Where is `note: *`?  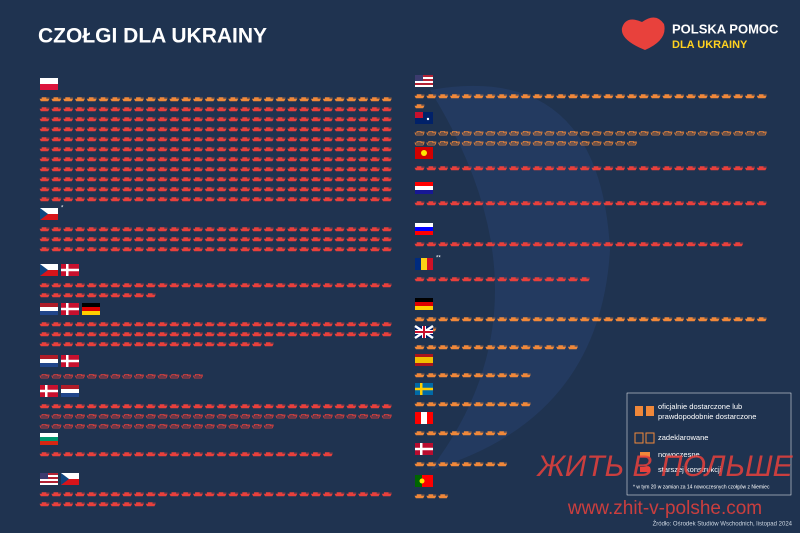 note: * is located at coordinates (62, 209).